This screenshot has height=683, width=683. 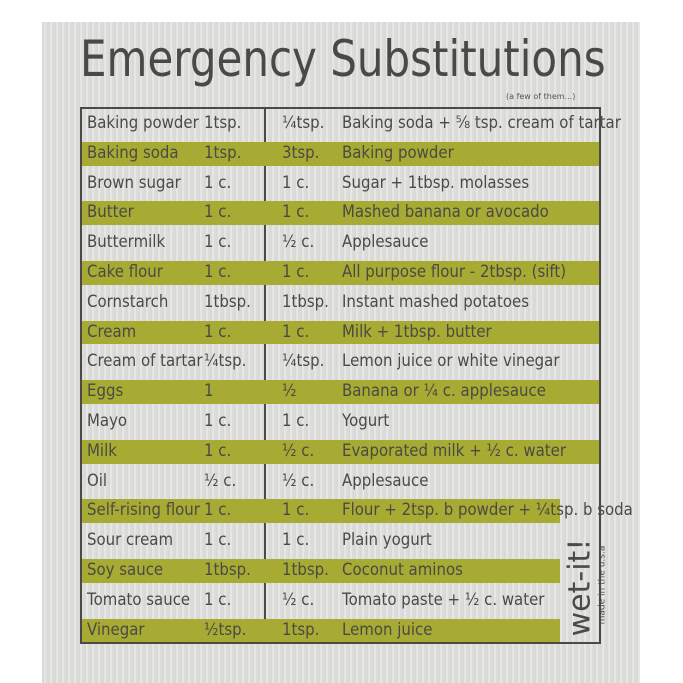 What do you see at coordinates (301, 629) in the screenshot?
I see `substitute-amount-cell: 1tsp.` at bounding box center [301, 629].